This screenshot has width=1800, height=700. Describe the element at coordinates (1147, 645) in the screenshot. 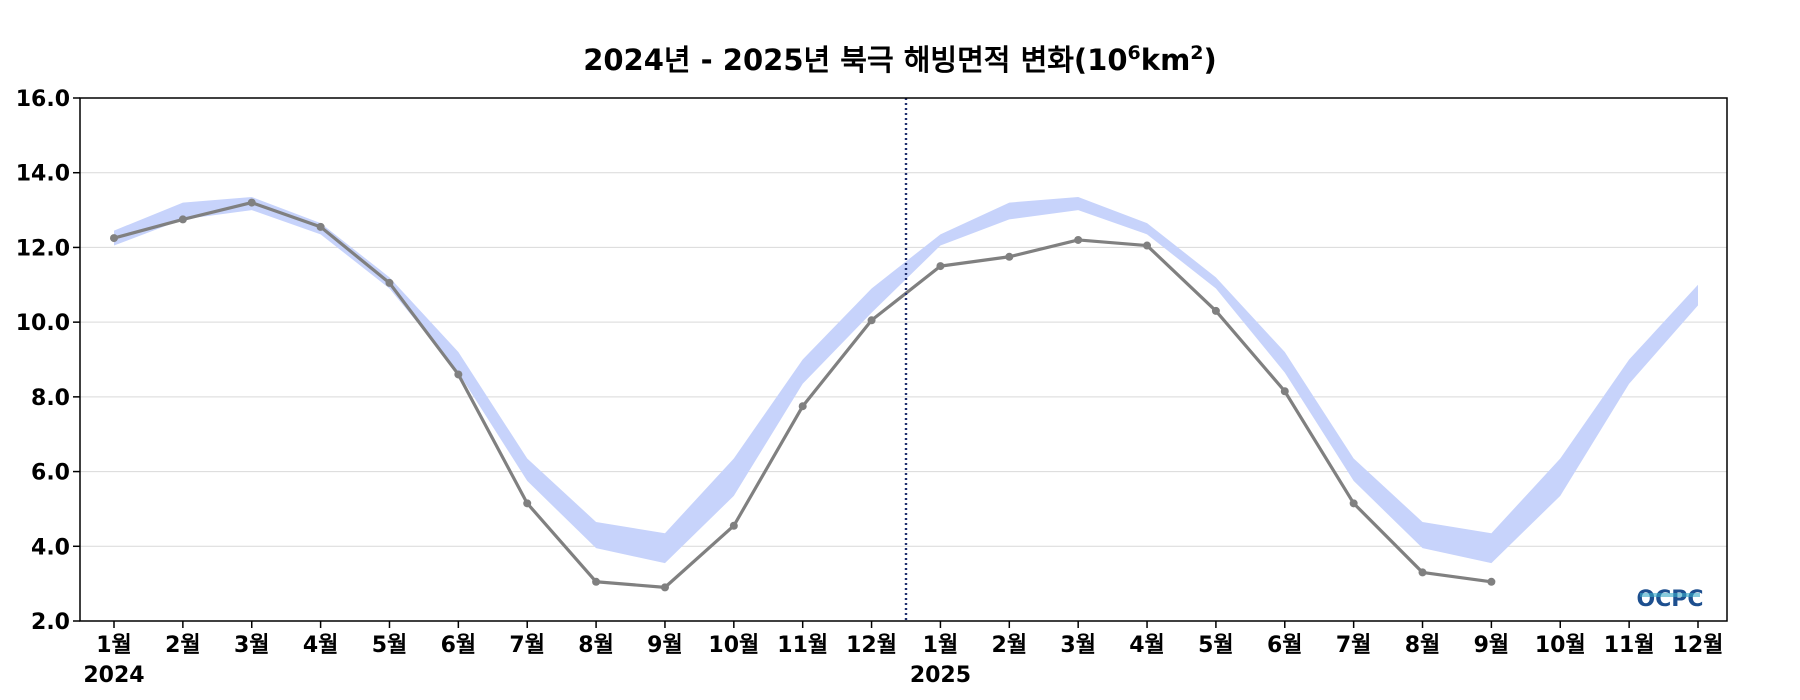

I see `x-tick-label-15: 4월` at that location.